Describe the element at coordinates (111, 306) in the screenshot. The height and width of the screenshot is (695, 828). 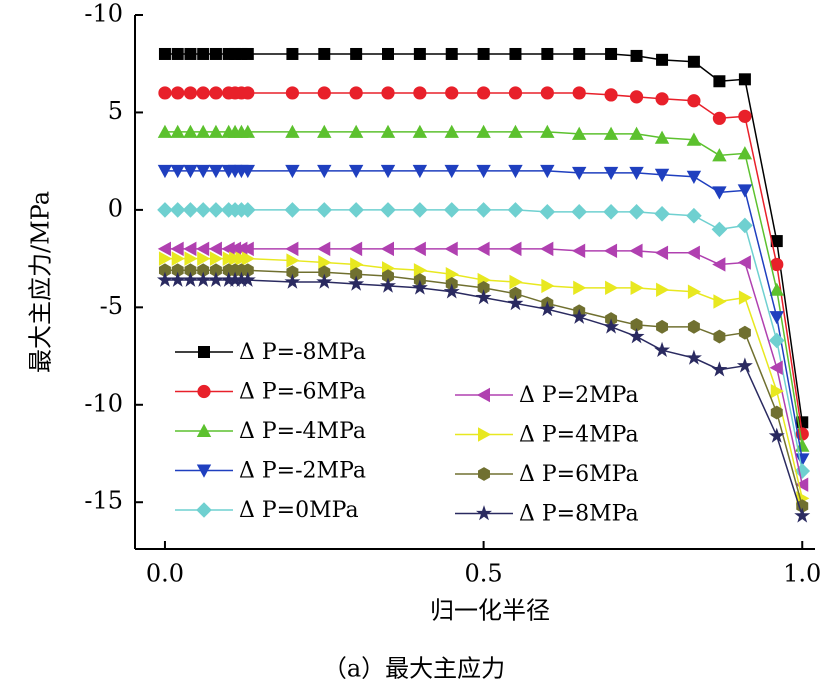
I see `y-tick-label: -5` at that location.